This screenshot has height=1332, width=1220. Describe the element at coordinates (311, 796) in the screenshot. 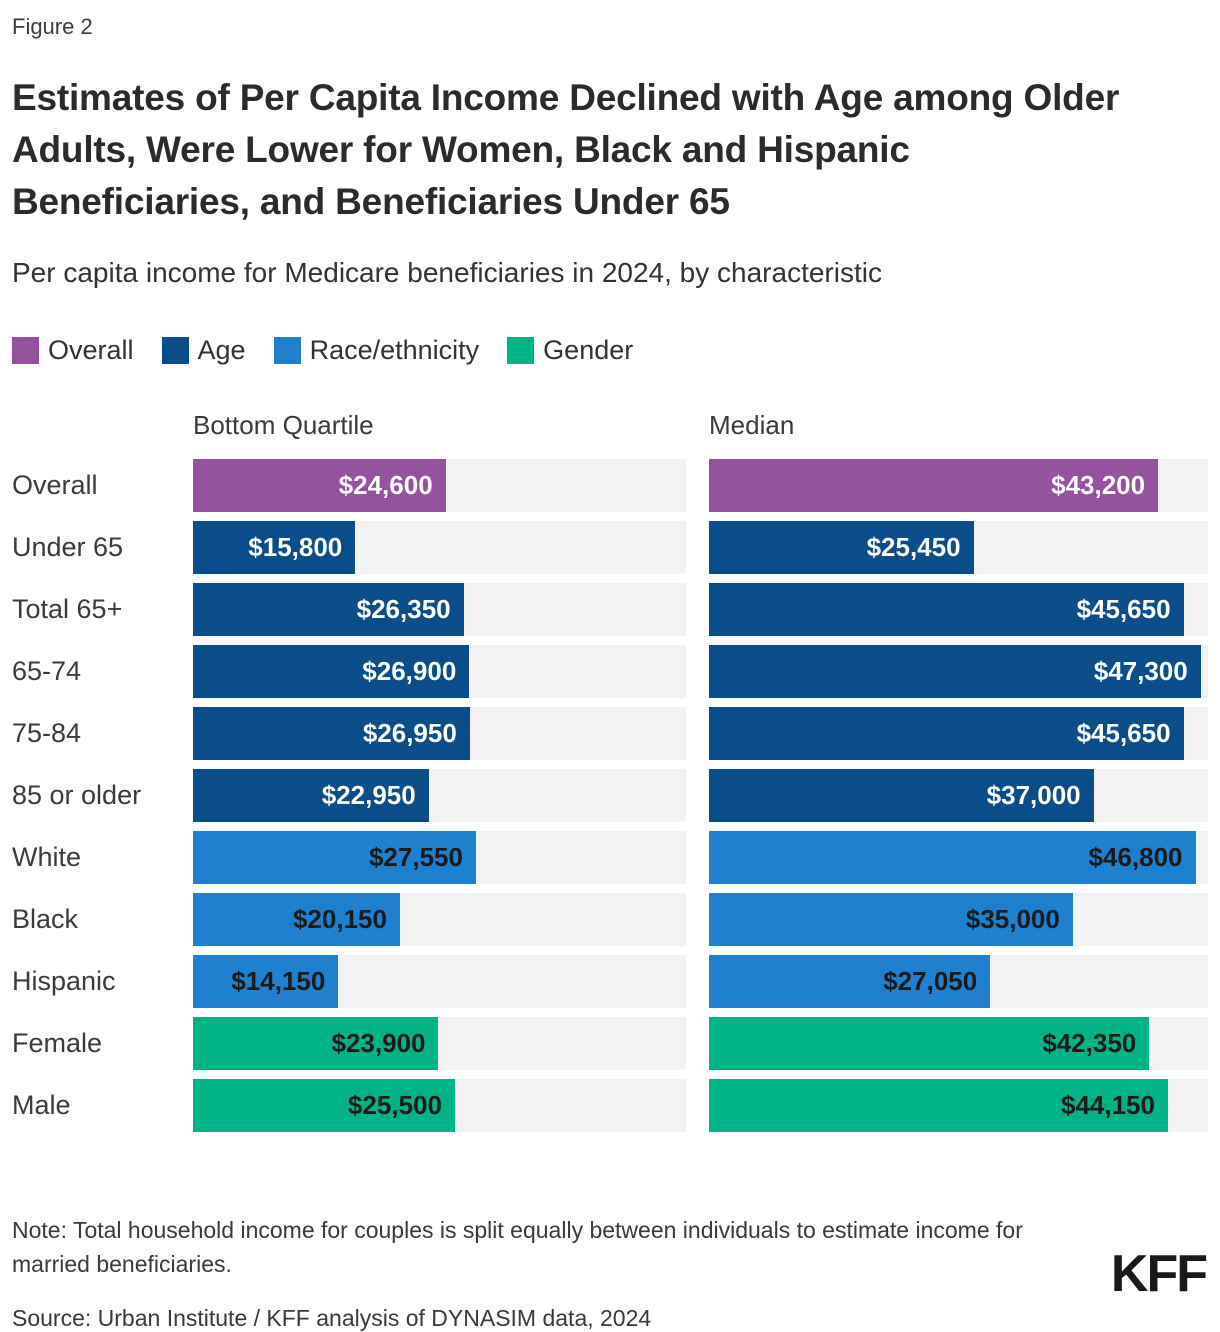

I see `bottom-quartile-bar-85-or-older: $22,950` at that location.